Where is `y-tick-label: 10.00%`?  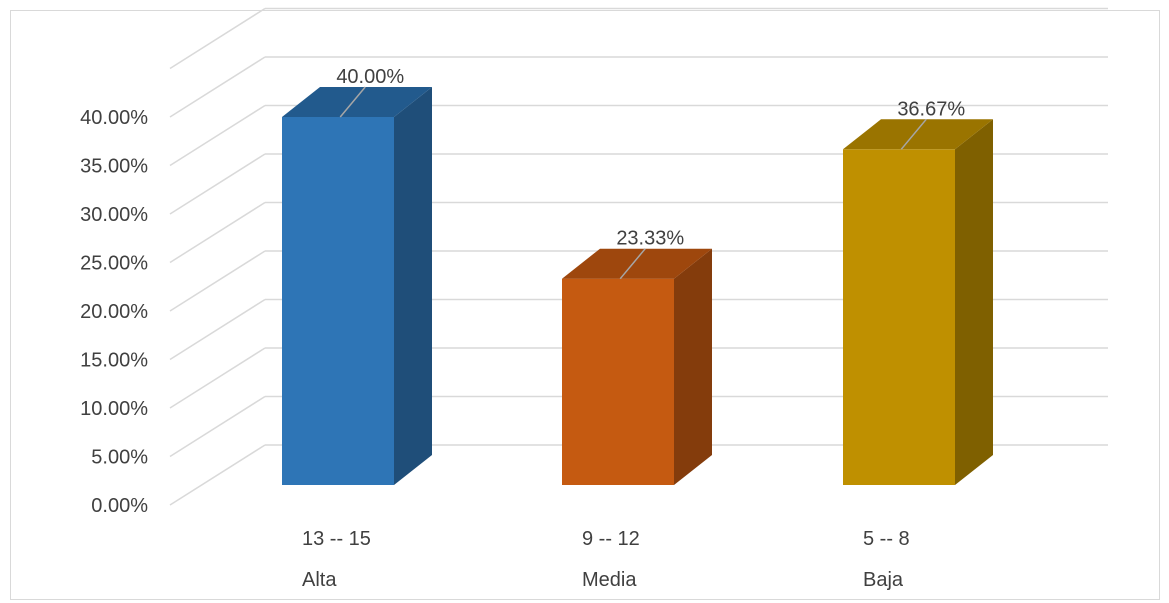 y-tick-label: 10.00% is located at coordinates (114, 409).